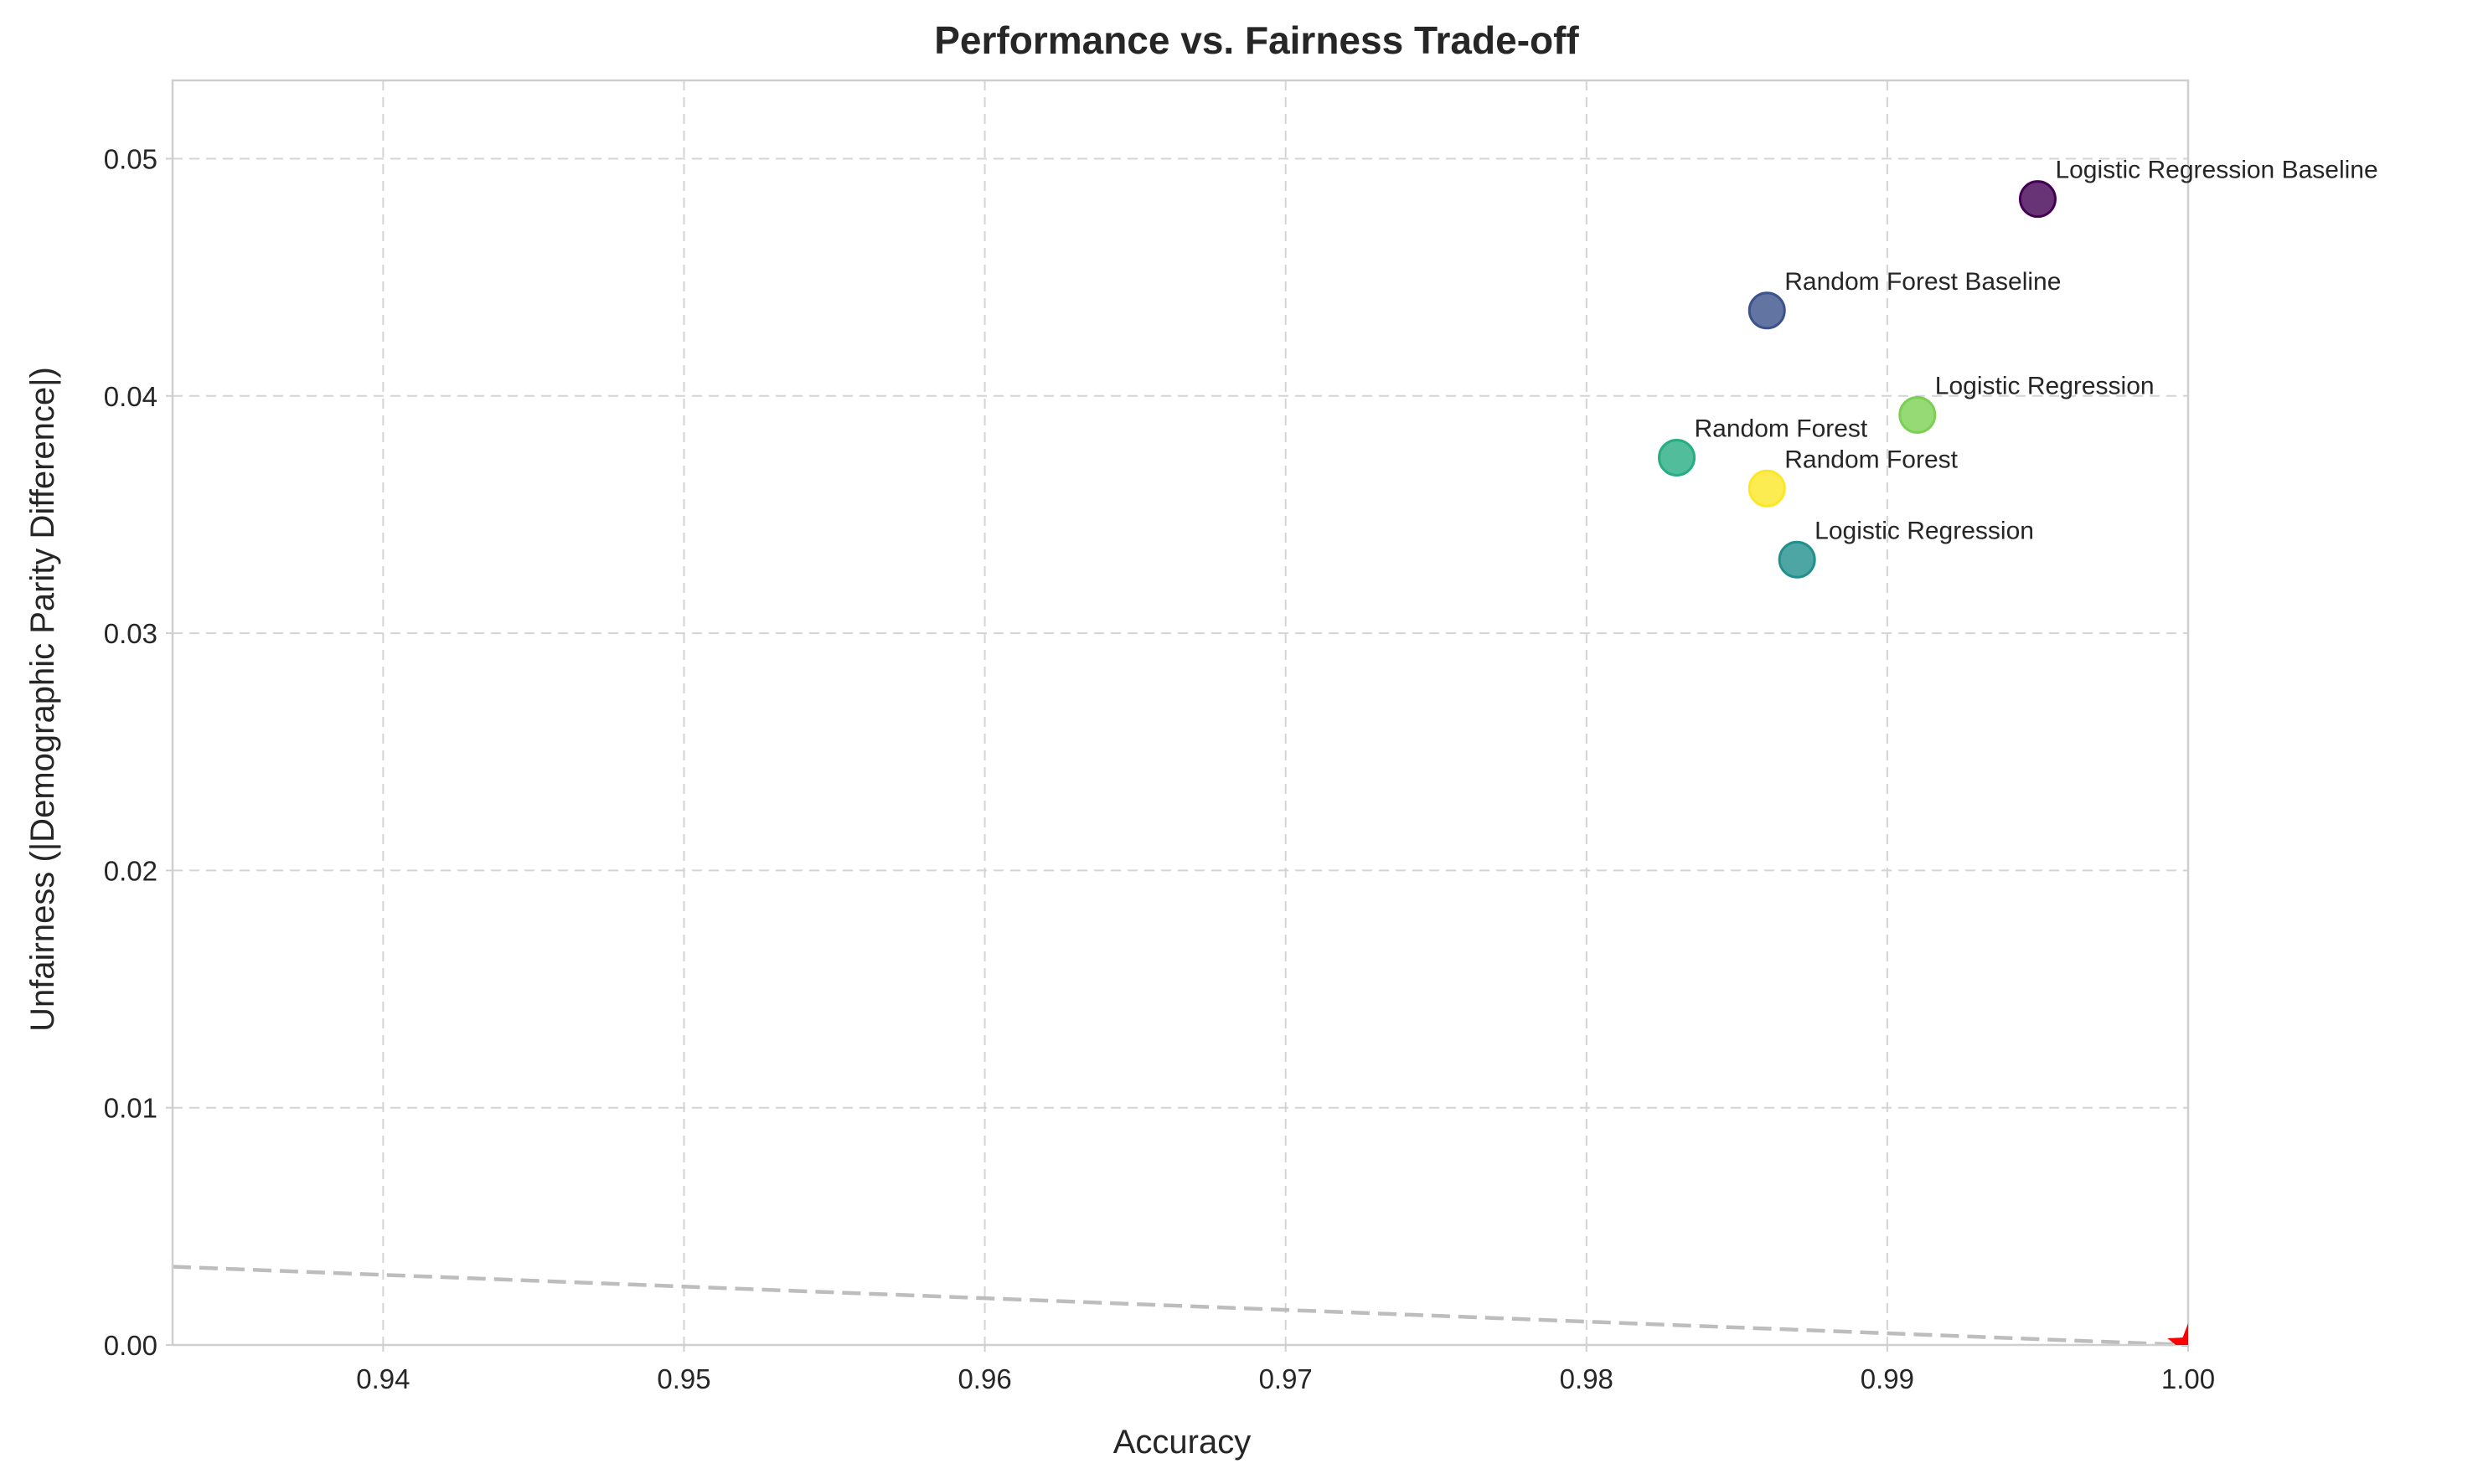 The image size is (2483, 1484). Describe the element at coordinates (130, 396) in the screenshot. I see `y-tick-label: 0.04` at that location.